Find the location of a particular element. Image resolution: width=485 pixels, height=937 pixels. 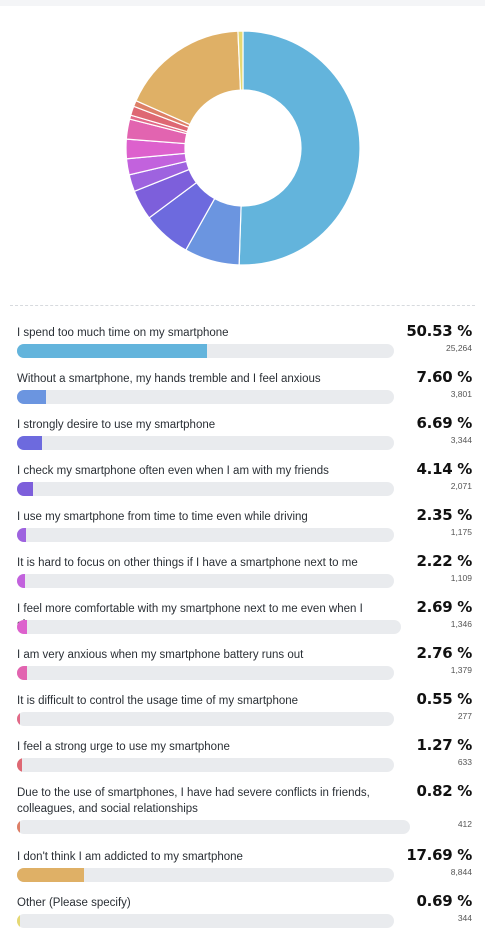

option-percentage: 17.69 % is located at coordinates (439, 855).